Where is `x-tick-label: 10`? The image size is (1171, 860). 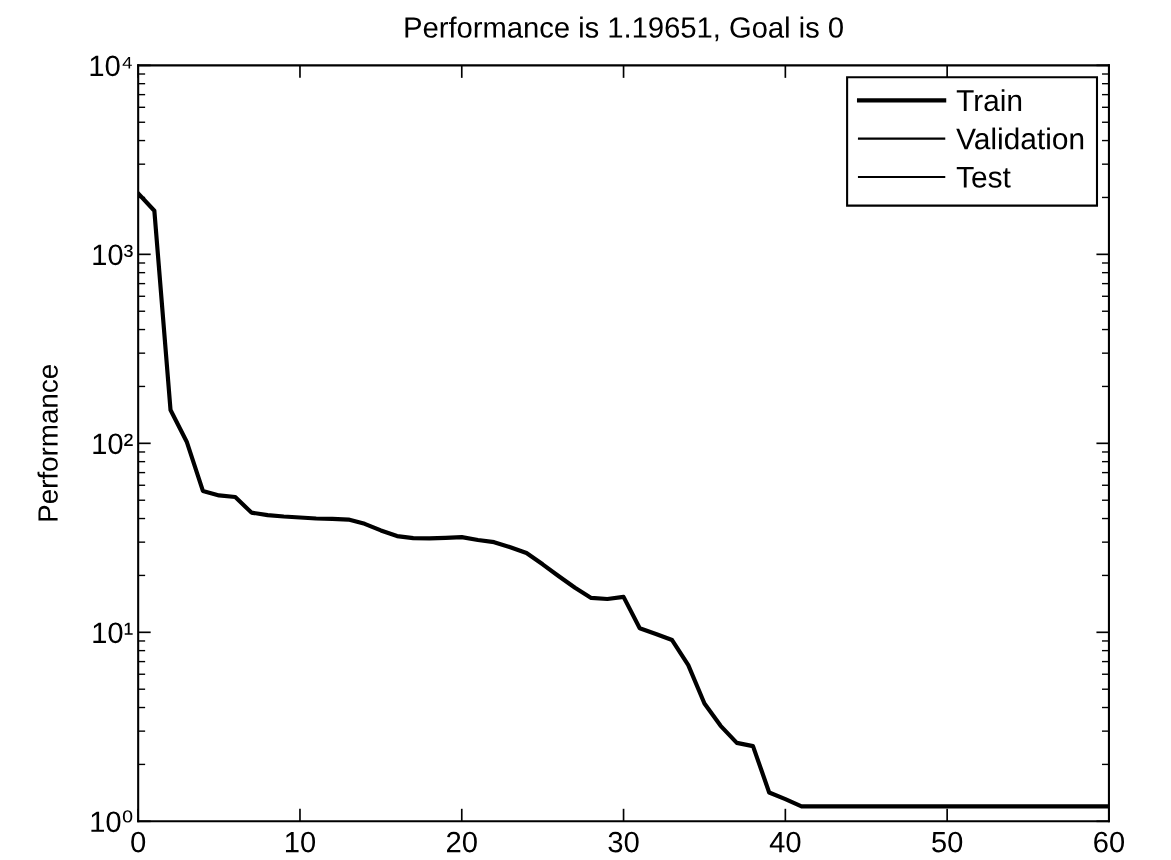 x-tick-label: 10 is located at coordinates (300, 842).